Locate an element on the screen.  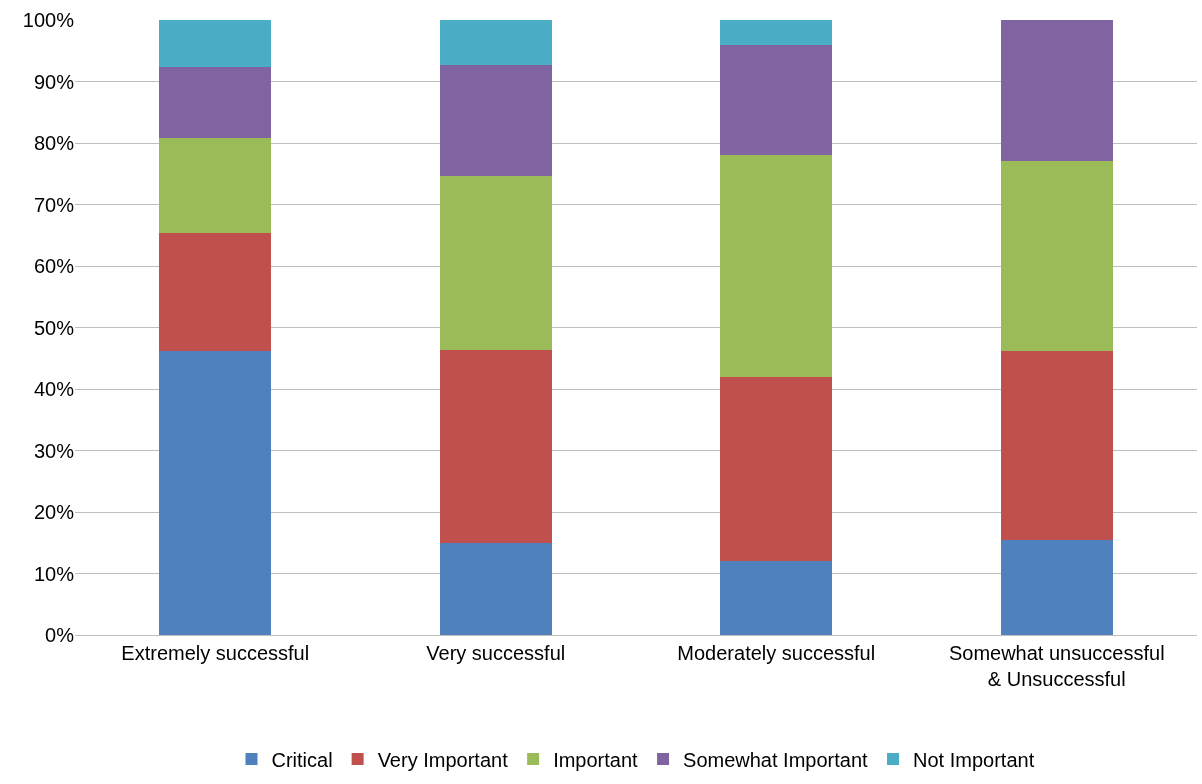
legend-label: Somewhat Important is located at coordinates (776, 759).